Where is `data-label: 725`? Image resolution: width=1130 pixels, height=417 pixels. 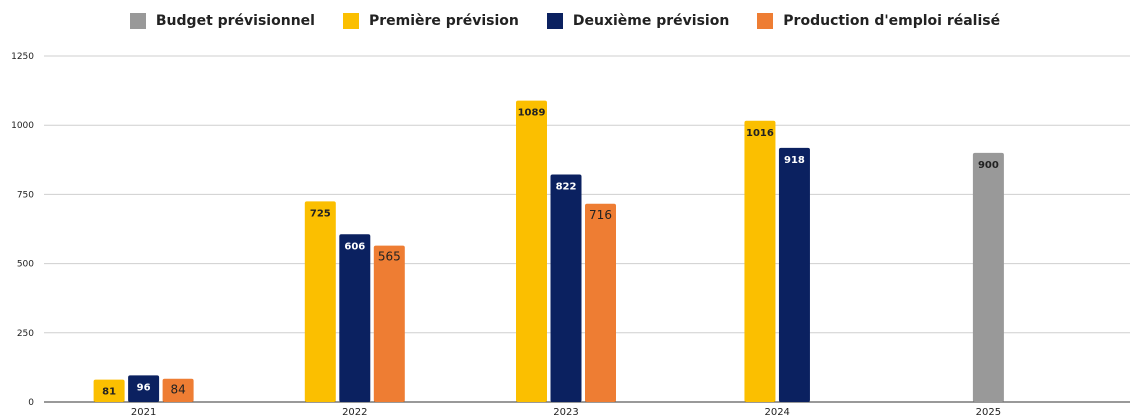 data-label: 725 is located at coordinates (320, 213).